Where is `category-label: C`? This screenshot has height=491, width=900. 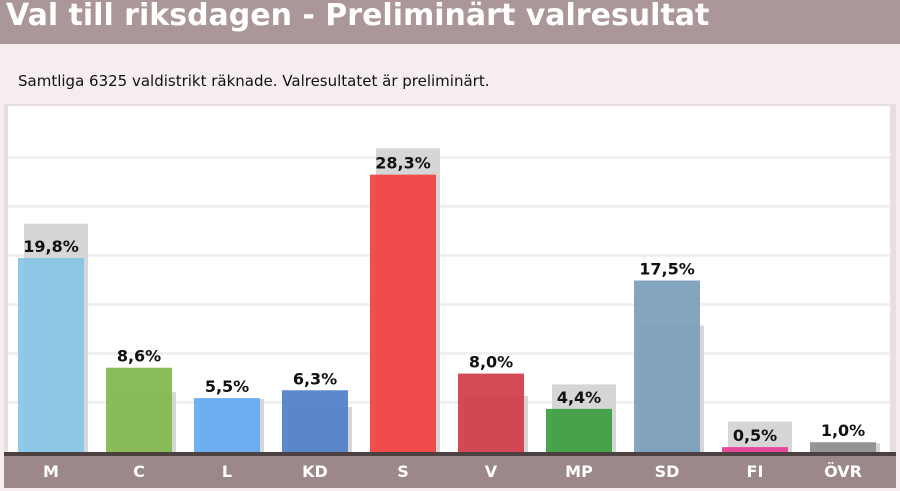
category-label: C is located at coordinates (139, 471).